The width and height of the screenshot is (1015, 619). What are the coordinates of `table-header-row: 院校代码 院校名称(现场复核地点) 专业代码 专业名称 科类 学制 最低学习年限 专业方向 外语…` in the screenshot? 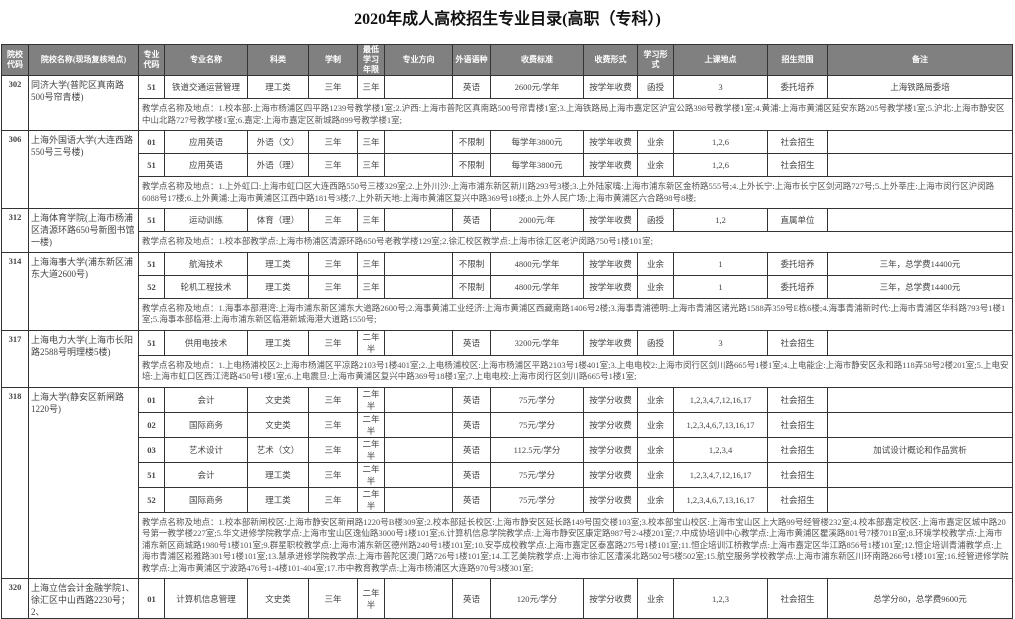 It's located at (507, 60).